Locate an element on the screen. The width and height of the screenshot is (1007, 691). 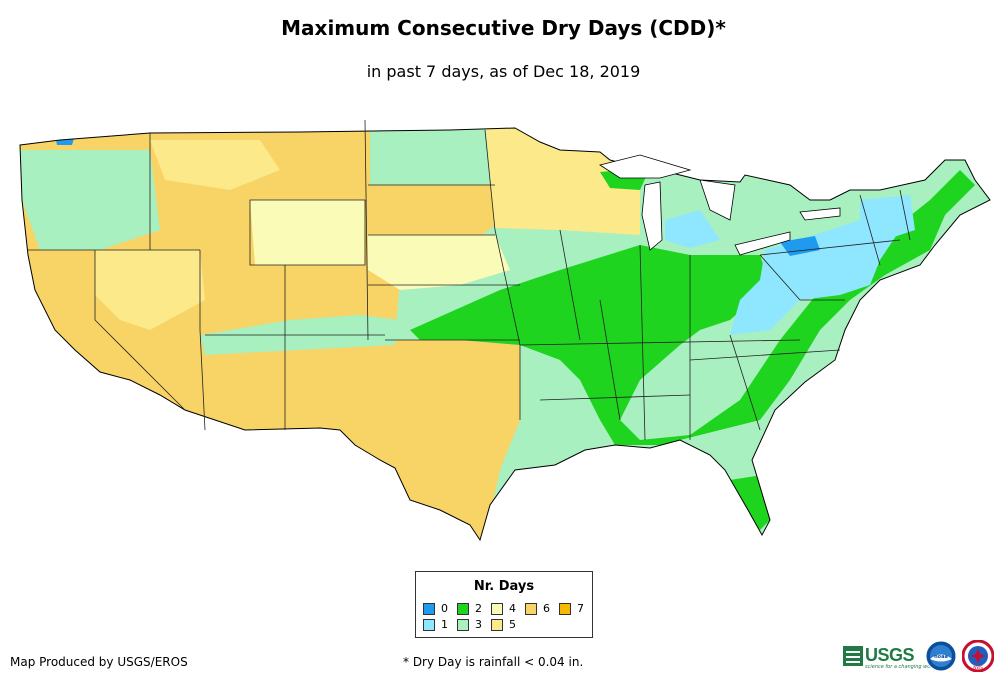
legend-label: 6 is located at coordinates (546, 608).